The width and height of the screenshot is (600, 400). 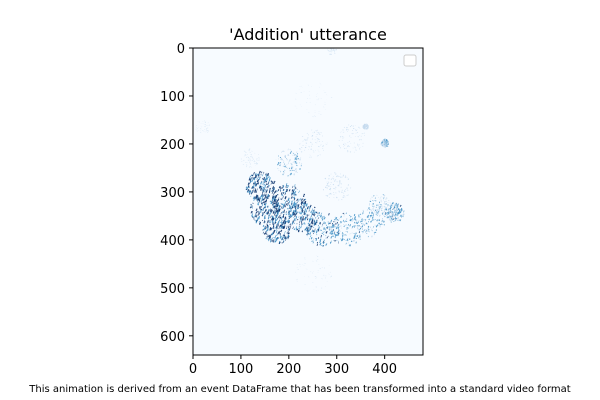 I want to click on x-tick-label: 400, so click(x=384, y=369).